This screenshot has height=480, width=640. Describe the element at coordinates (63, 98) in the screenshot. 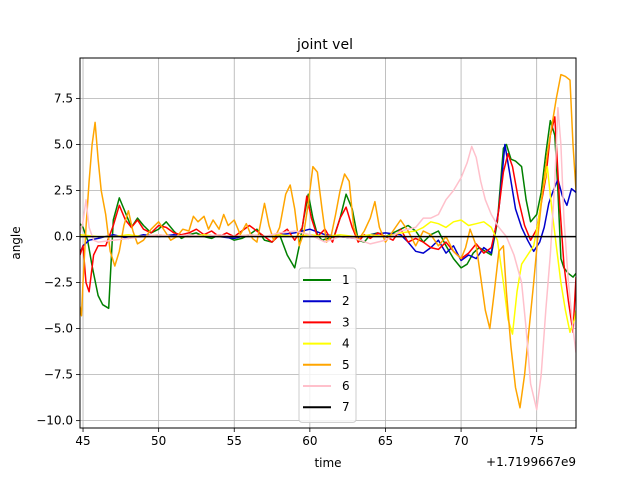

I see `y-tick-label: 7.5` at that location.